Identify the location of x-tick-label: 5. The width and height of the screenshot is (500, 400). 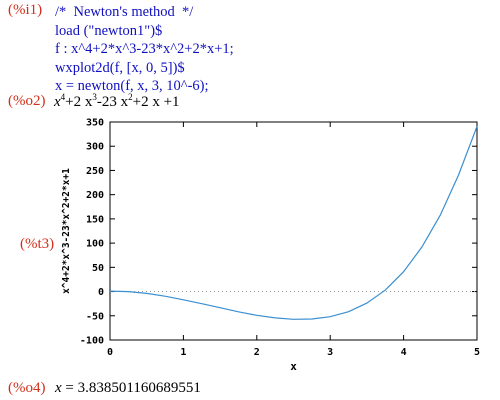
(477, 352).